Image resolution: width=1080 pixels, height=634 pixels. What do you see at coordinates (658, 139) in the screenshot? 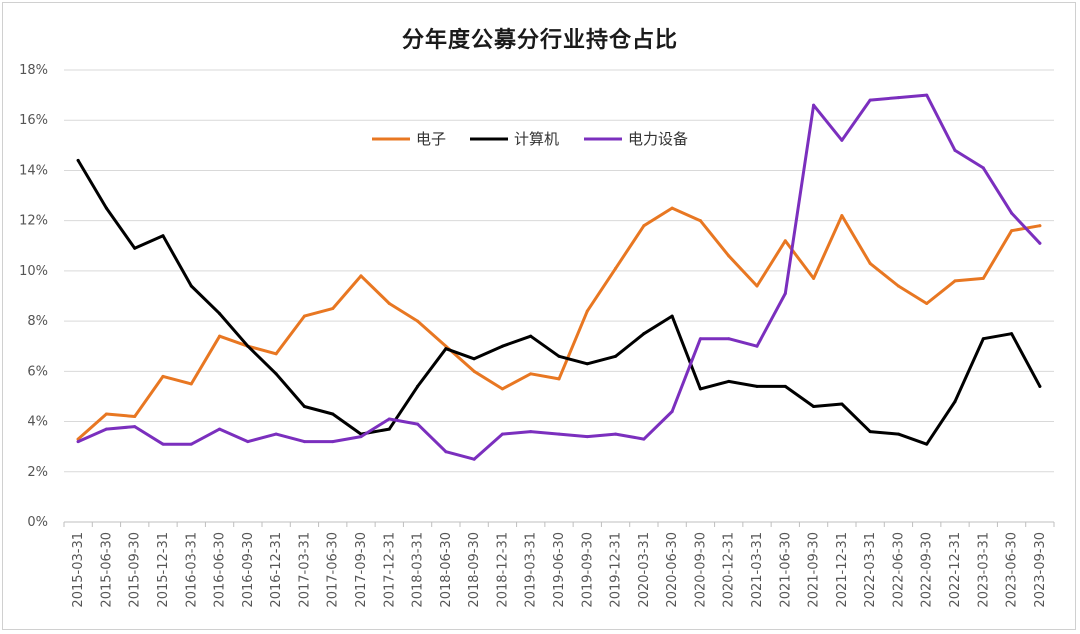
I see `legend-label-2: 电力设备` at bounding box center [658, 139].